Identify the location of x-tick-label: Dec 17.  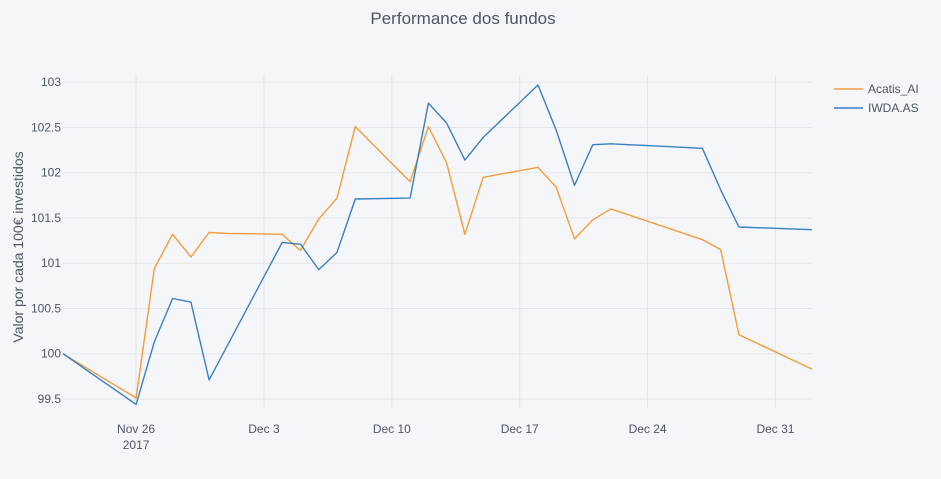
(520, 429).